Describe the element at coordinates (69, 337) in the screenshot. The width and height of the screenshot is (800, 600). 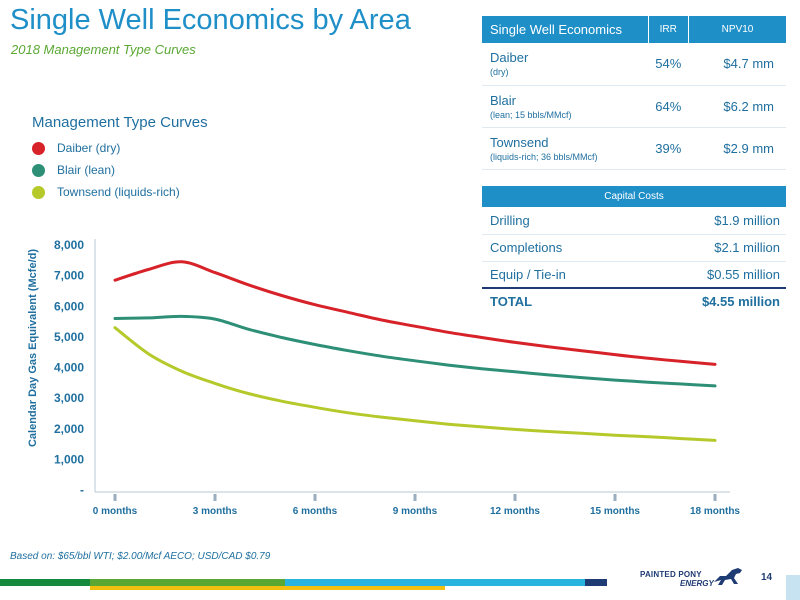
I see `y-tick-label: 5,000` at that location.